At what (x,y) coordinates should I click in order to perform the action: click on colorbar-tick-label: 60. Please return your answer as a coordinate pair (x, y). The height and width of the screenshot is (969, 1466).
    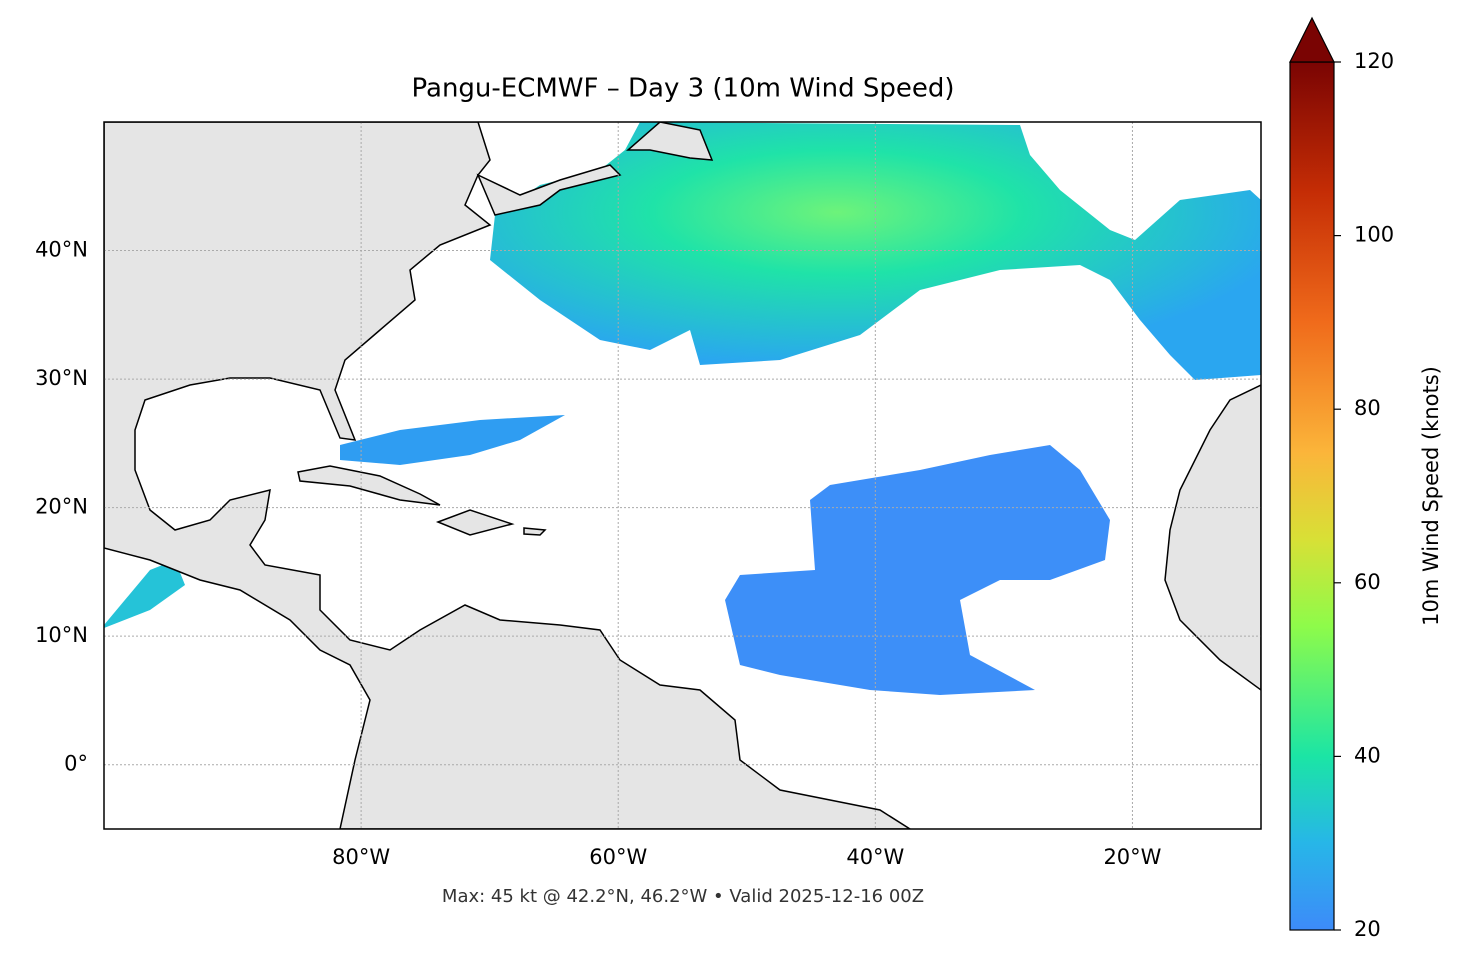
    Looking at the image, I should click on (1367, 582).